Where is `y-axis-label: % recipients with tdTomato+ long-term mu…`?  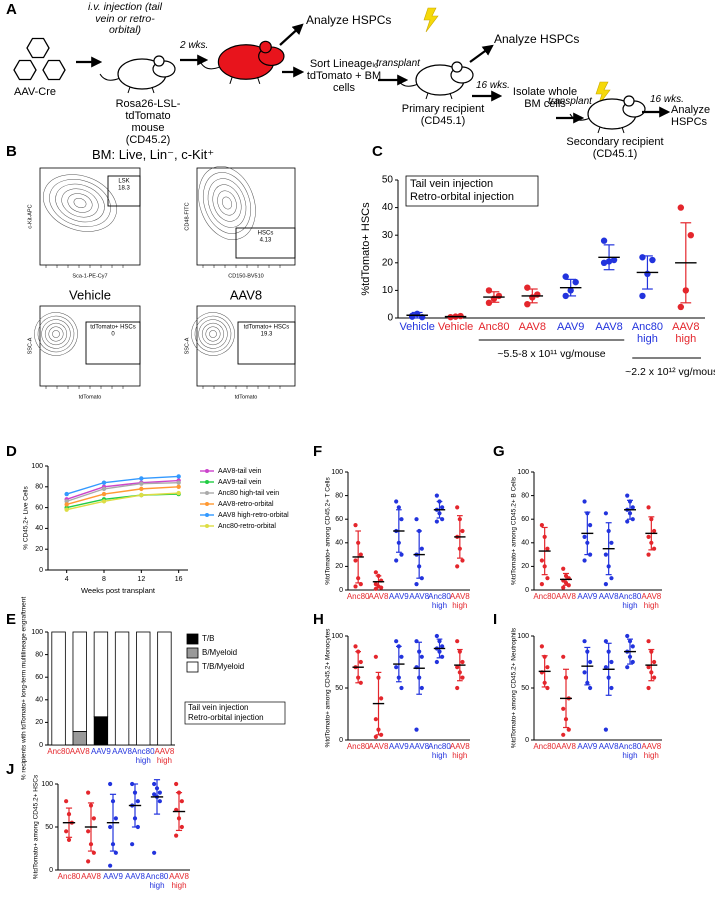 y-axis-label: % recipients with tdTomato+ long-term mu… is located at coordinates (24, 689).